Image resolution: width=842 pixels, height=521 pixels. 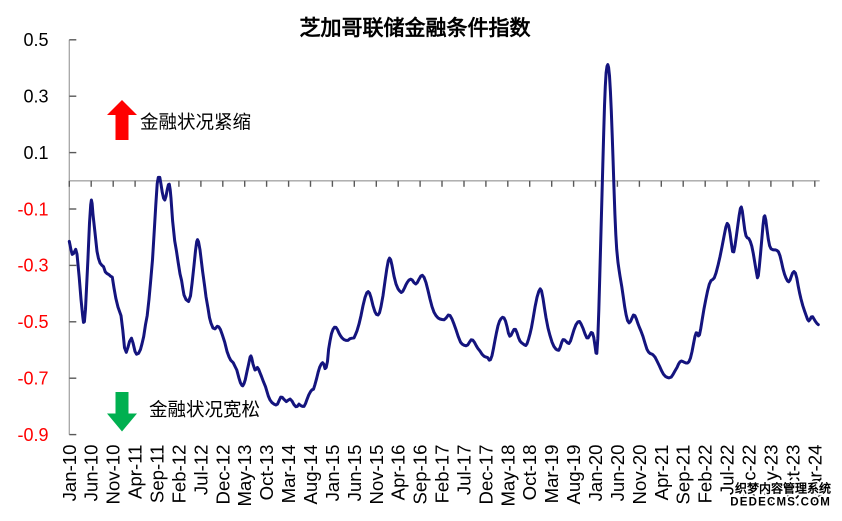 What do you see at coordinates (69, 473) in the screenshot?
I see `svg-text: Jan-10` at bounding box center [69, 473].